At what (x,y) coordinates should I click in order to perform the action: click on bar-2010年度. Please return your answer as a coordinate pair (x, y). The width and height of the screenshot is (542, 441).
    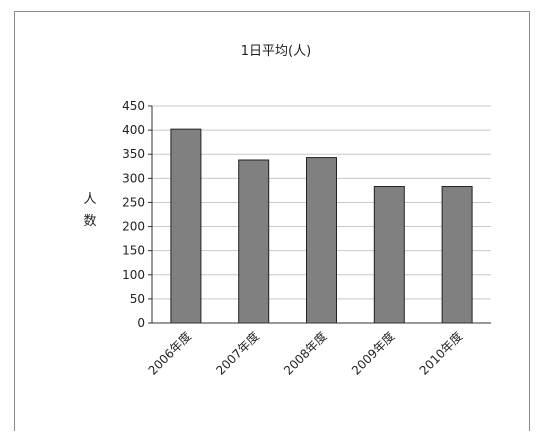
    Looking at the image, I should click on (457, 255).